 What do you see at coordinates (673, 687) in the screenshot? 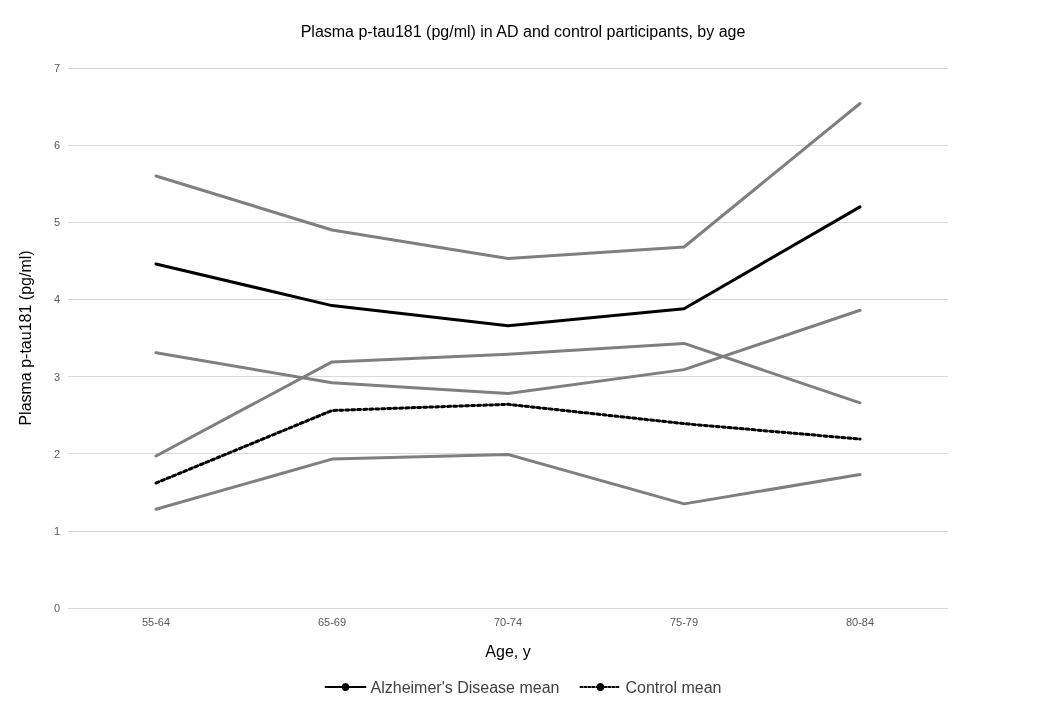
I see `legend-label: Control mean` at bounding box center [673, 687].